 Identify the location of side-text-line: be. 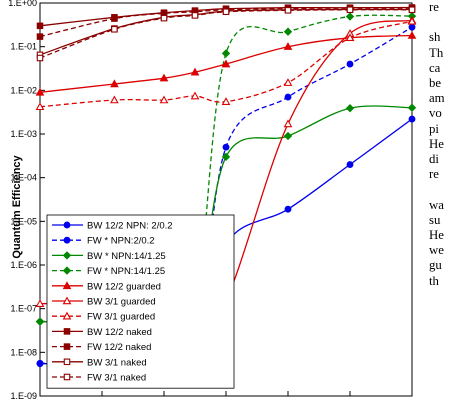
(435, 83).